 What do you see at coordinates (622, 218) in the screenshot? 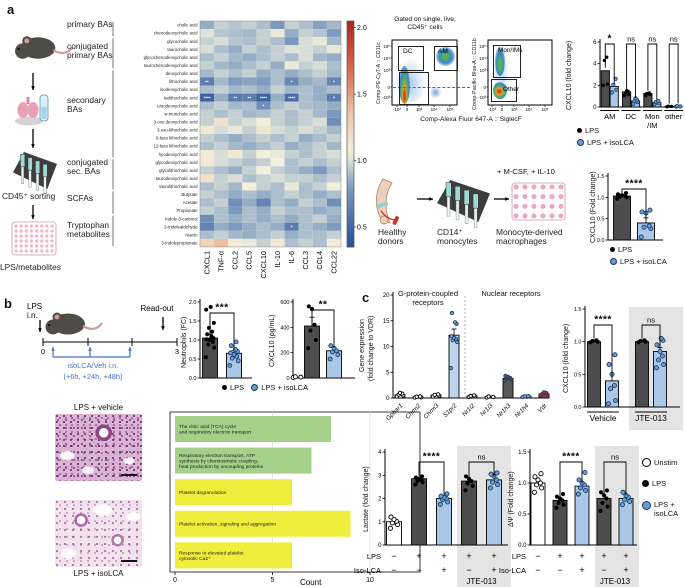
I see `bar` at bounding box center [622, 218].